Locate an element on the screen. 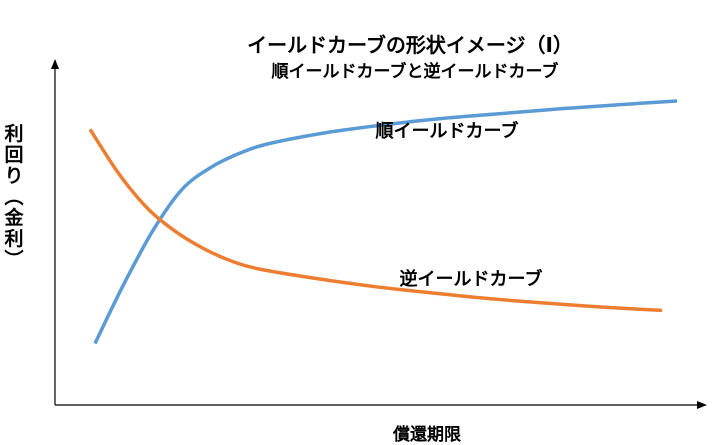  y-axis-label-char: ︵ is located at coordinates (13, 197).